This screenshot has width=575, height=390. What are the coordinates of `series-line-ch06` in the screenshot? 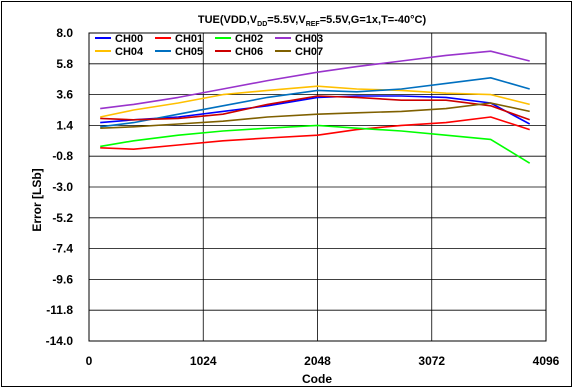 It's located at (315, 108).